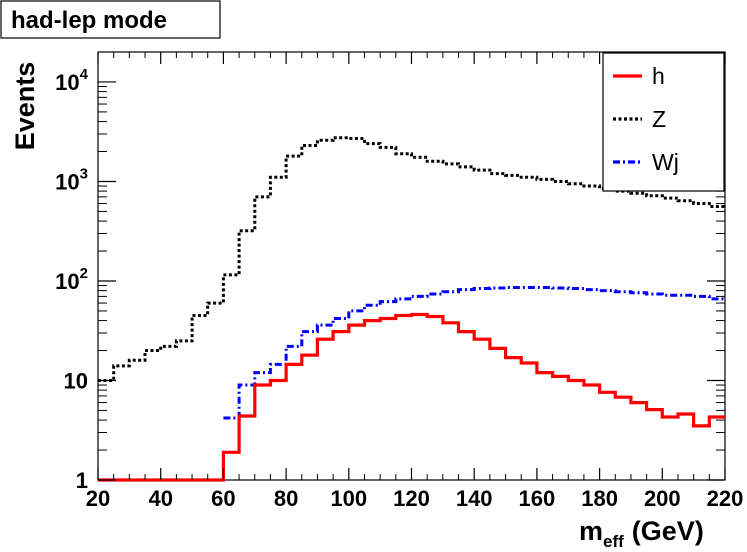 This screenshot has height=552, width=747. I want to click on x-tick-label: 40, so click(160, 498).